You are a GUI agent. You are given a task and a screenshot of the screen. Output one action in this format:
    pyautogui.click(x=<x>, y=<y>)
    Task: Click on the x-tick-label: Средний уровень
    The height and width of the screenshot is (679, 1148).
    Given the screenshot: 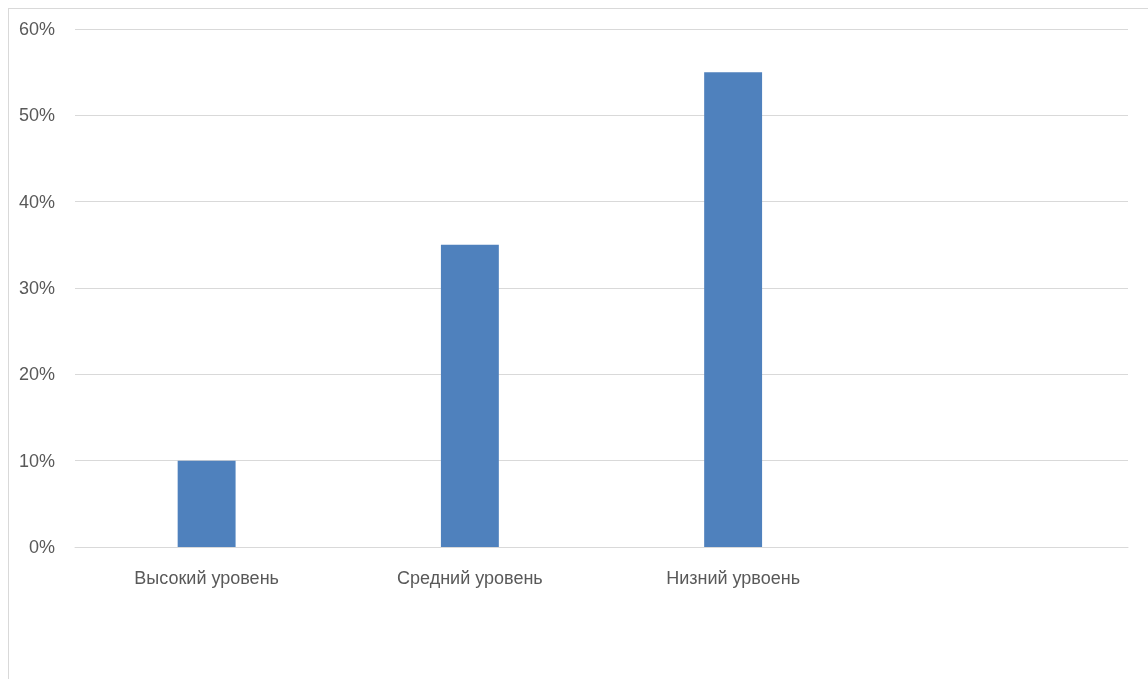 What is the action you would take?
    pyautogui.click(x=470, y=578)
    